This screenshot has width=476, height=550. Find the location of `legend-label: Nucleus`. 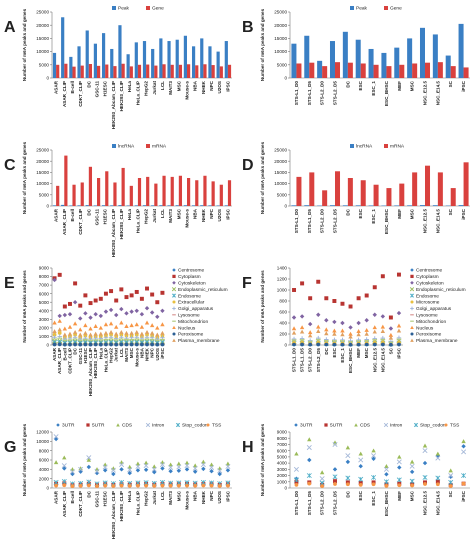

legend-label: Nucleus is located at coordinates (187, 328).